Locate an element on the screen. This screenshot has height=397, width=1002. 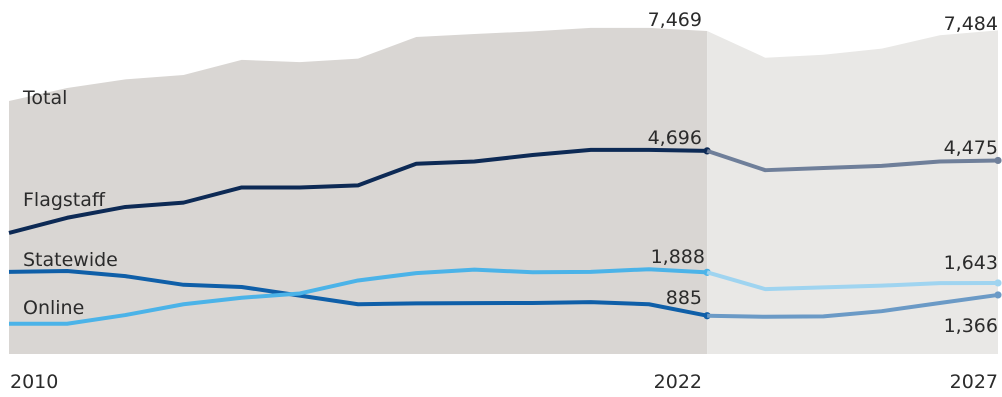
x-tick-label-2027: 2027 is located at coordinates (974, 382).